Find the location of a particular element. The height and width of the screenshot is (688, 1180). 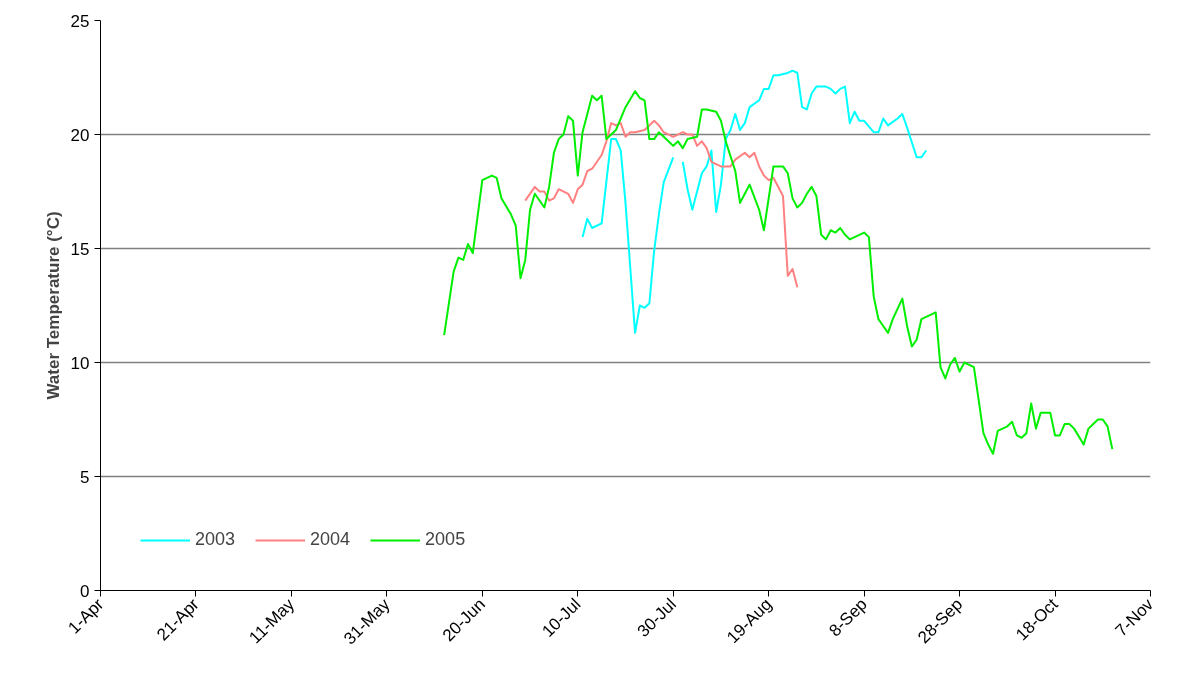

y-tick-label: 5 is located at coordinates (85, 477).